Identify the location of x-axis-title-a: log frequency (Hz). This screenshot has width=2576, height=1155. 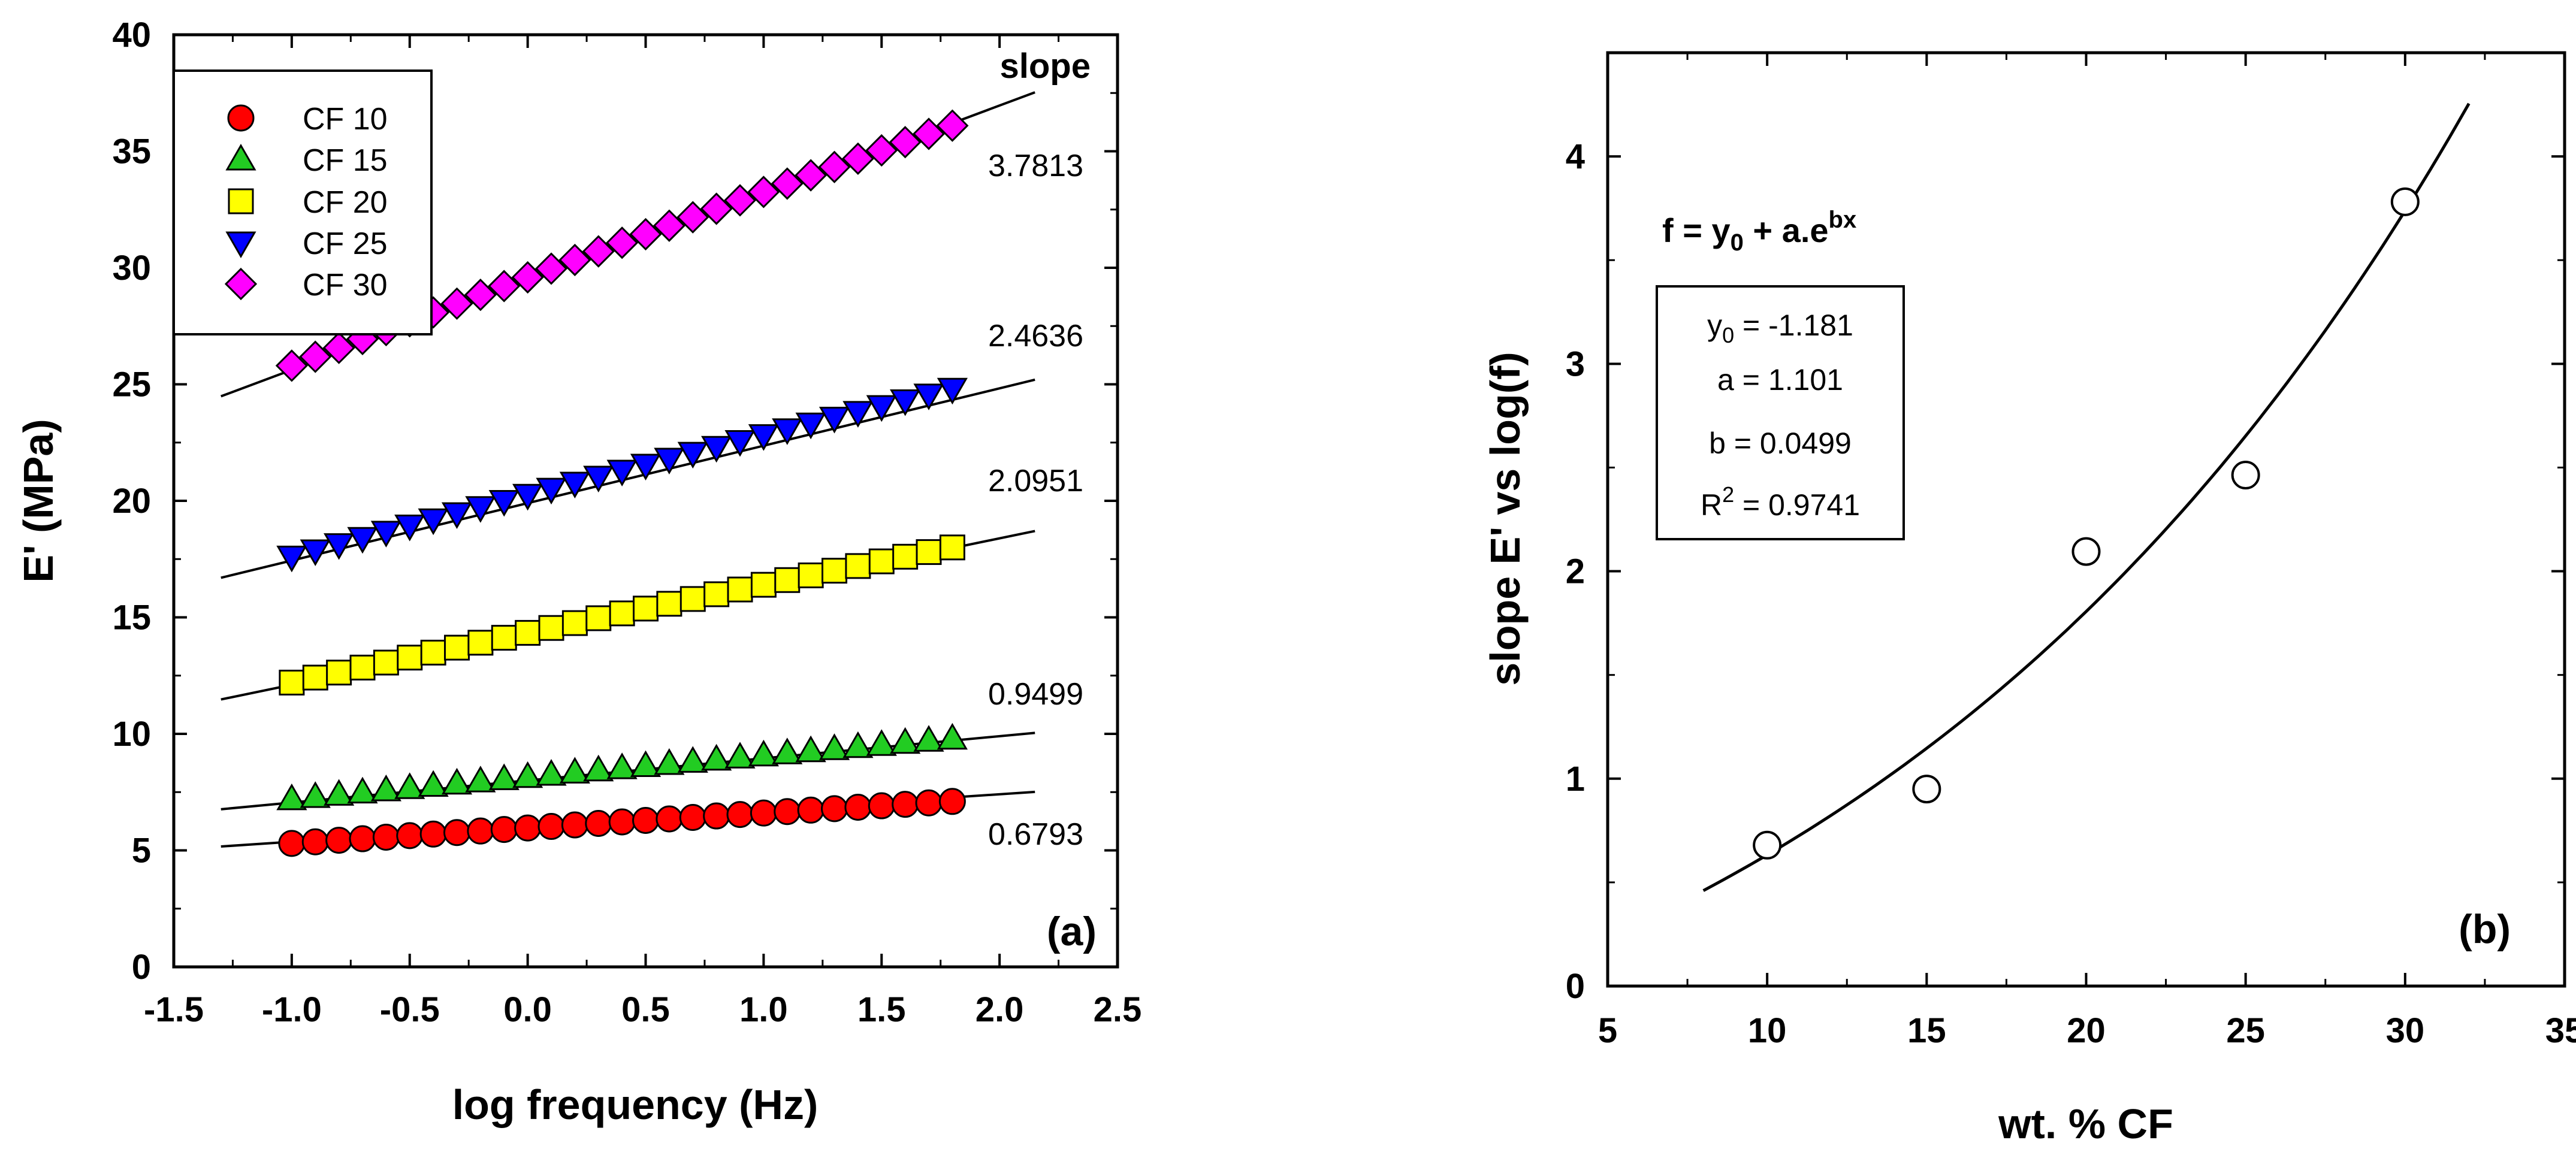
(635, 1104).